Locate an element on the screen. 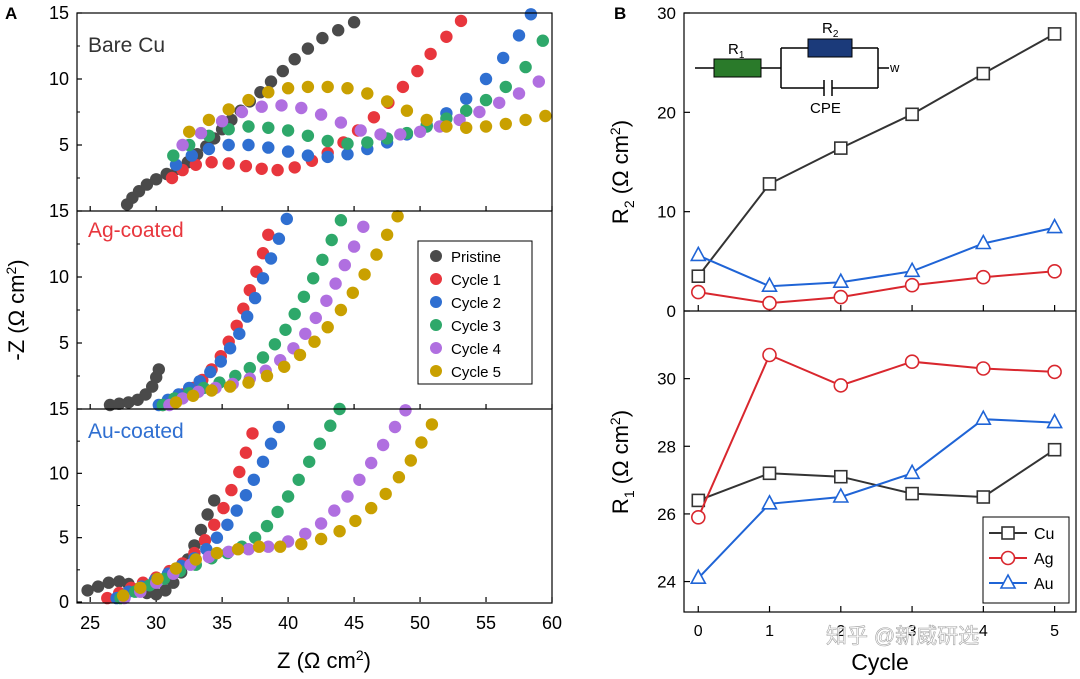  legend-marker-pristine is located at coordinates (436, 256).